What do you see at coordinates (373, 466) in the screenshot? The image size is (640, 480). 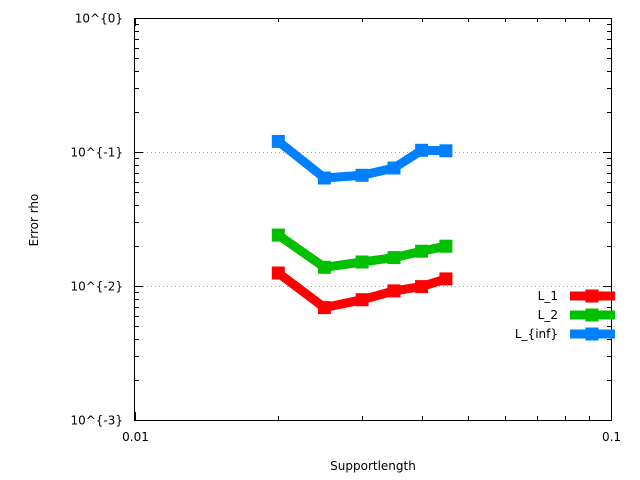 I see `x-axis-label: Supportlength` at bounding box center [373, 466].